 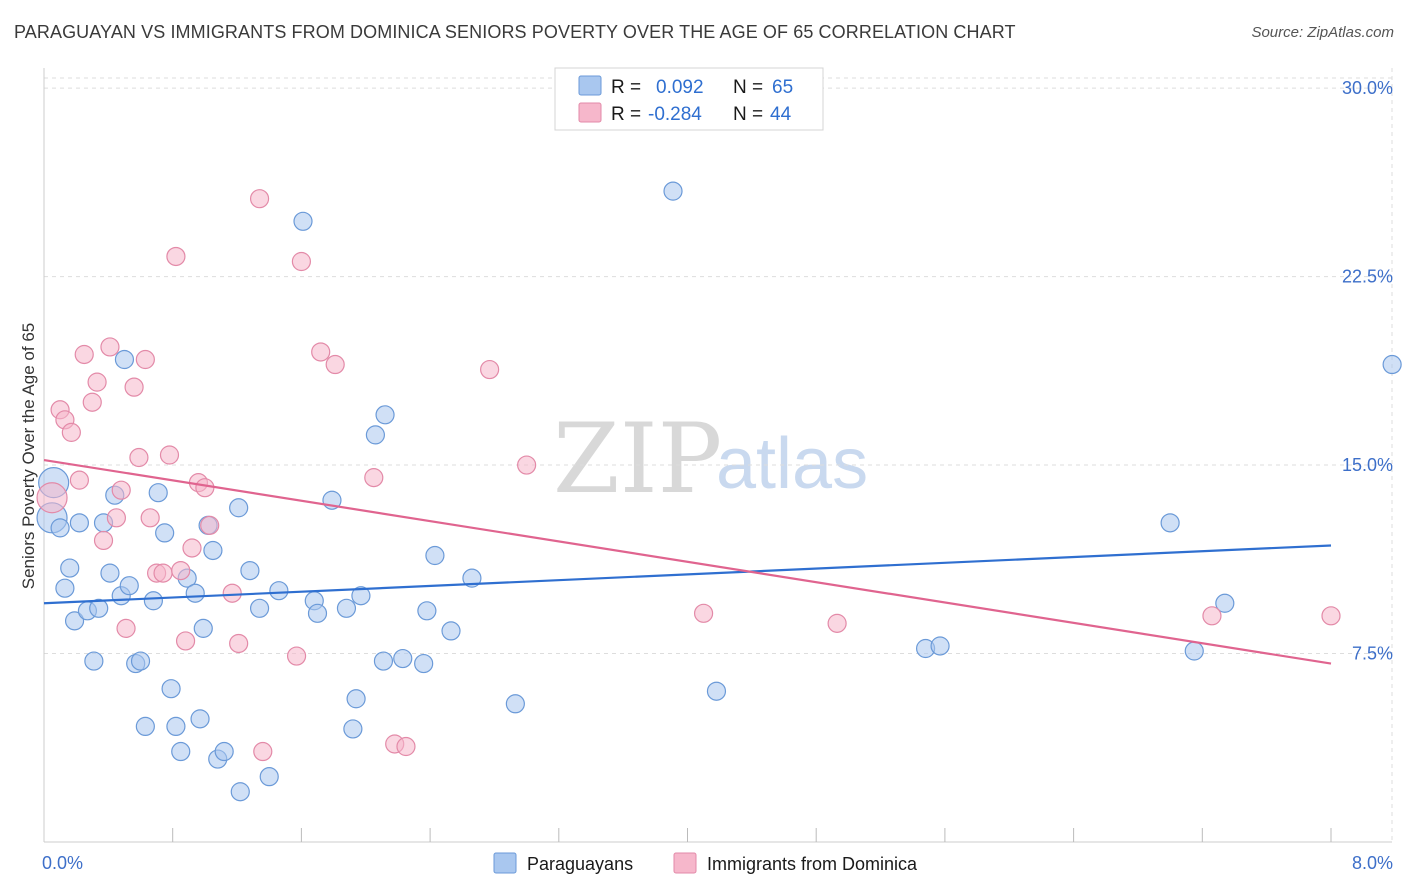 What do you see at coordinates (748, 114) in the screenshot?
I see `legend-n-label: N =` at bounding box center [748, 114].